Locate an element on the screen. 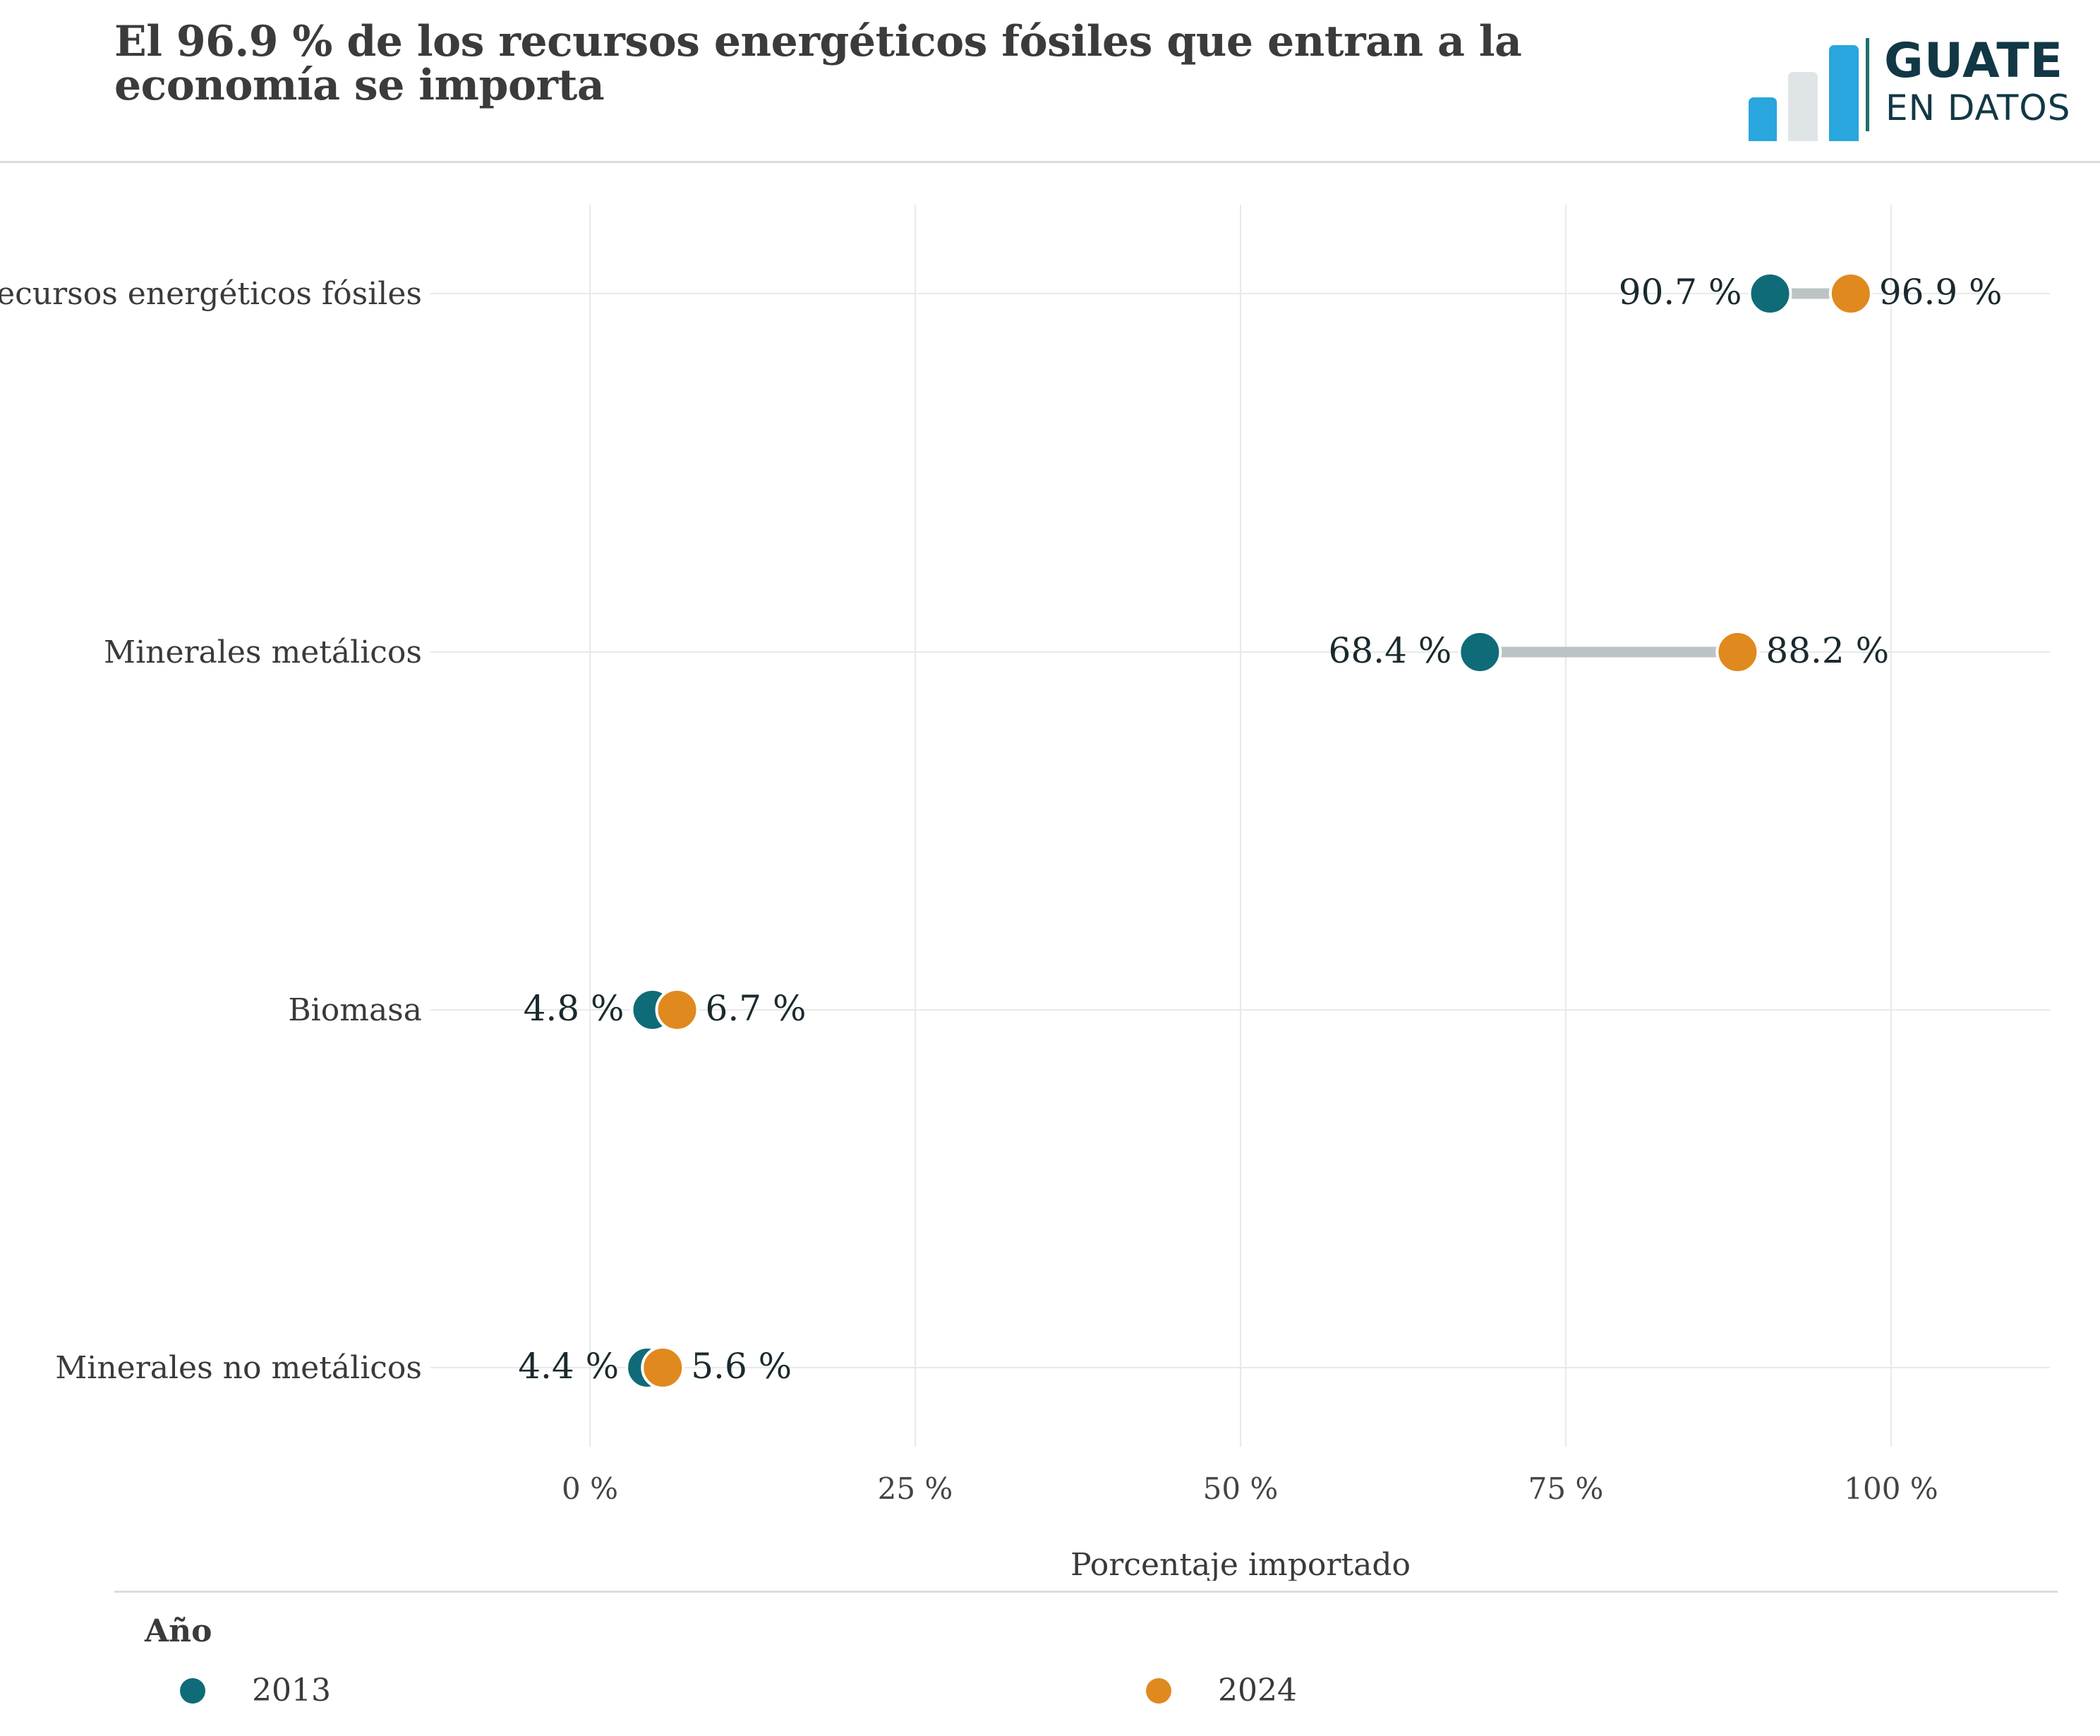 This screenshot has height=1736, width=2100. x-tick-label: 50 % is located at coordinates (1241, 1488).